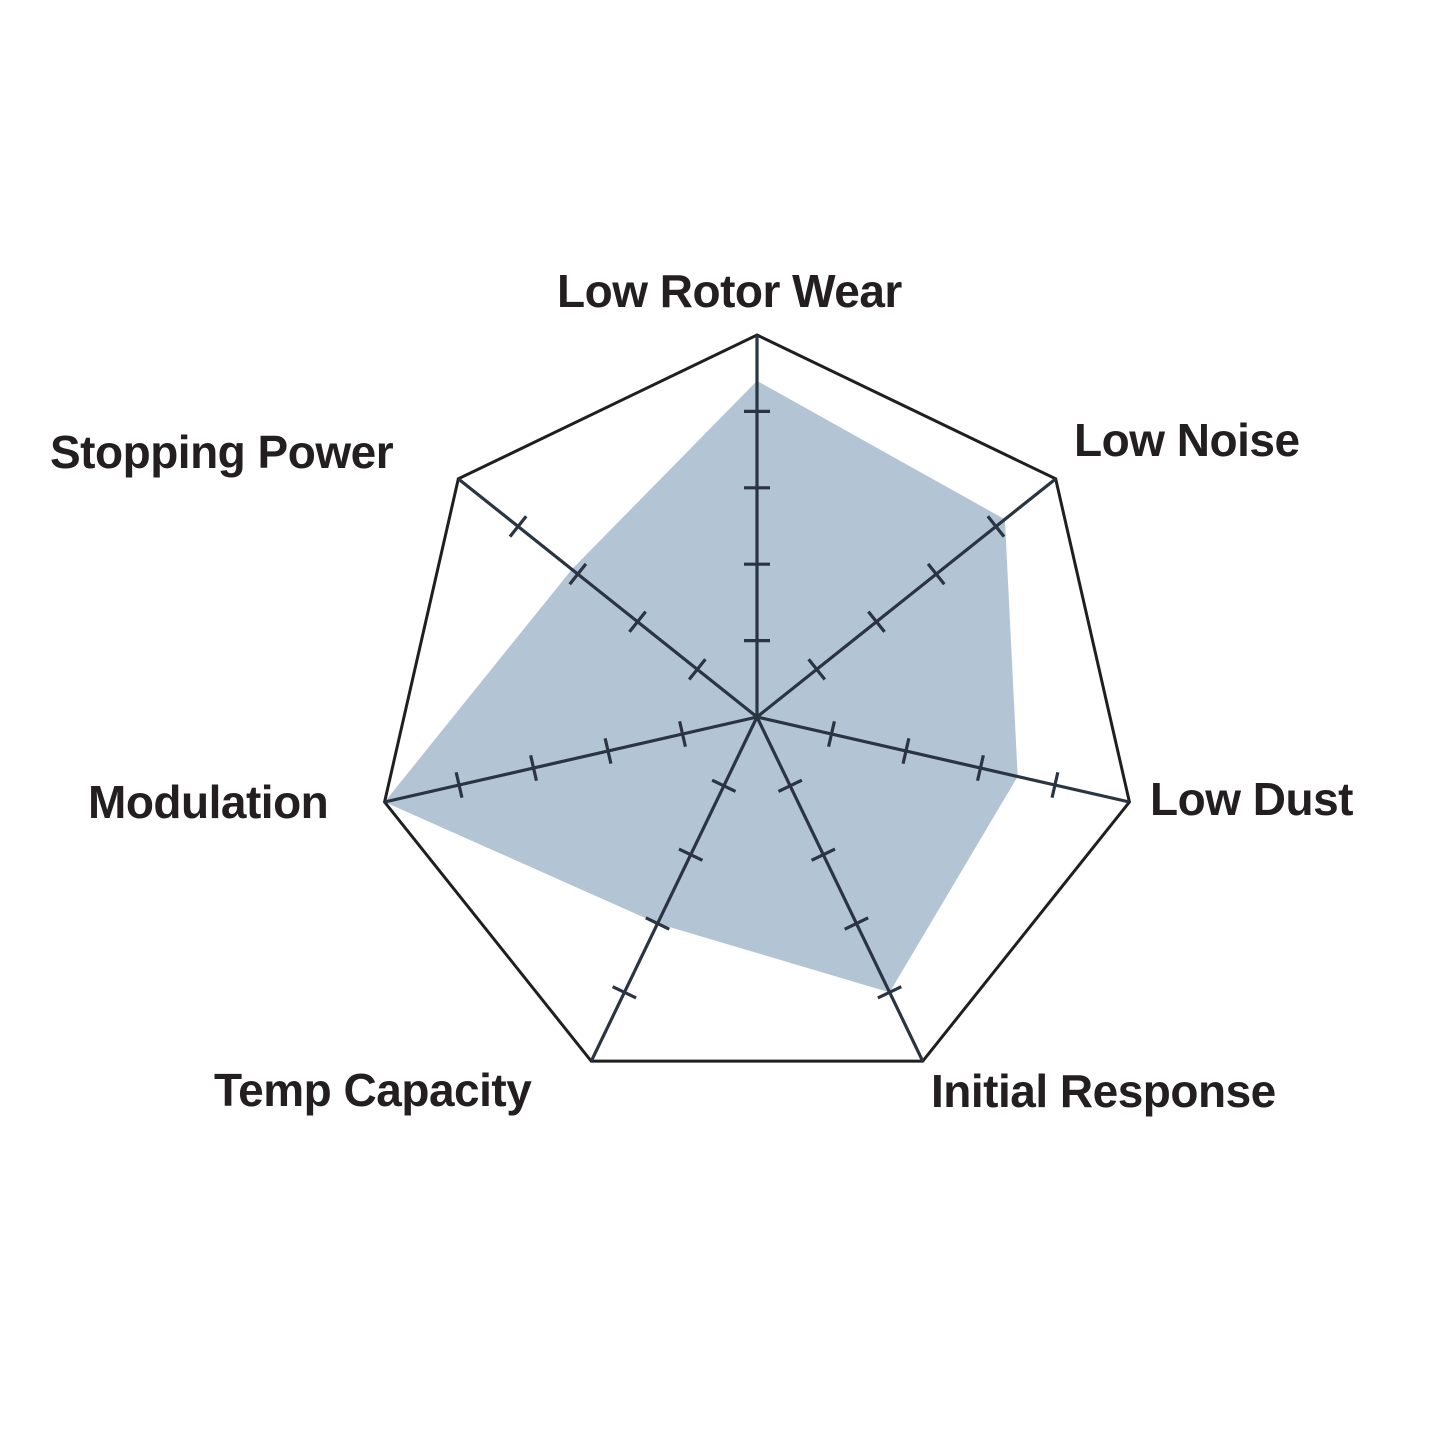 This screenshot has height=1445, width=1445. What do you see at coordinates (674, 889) in the screenshot?
I see `axis-spoke-temp-capacity` at bounding box center [674, 889].